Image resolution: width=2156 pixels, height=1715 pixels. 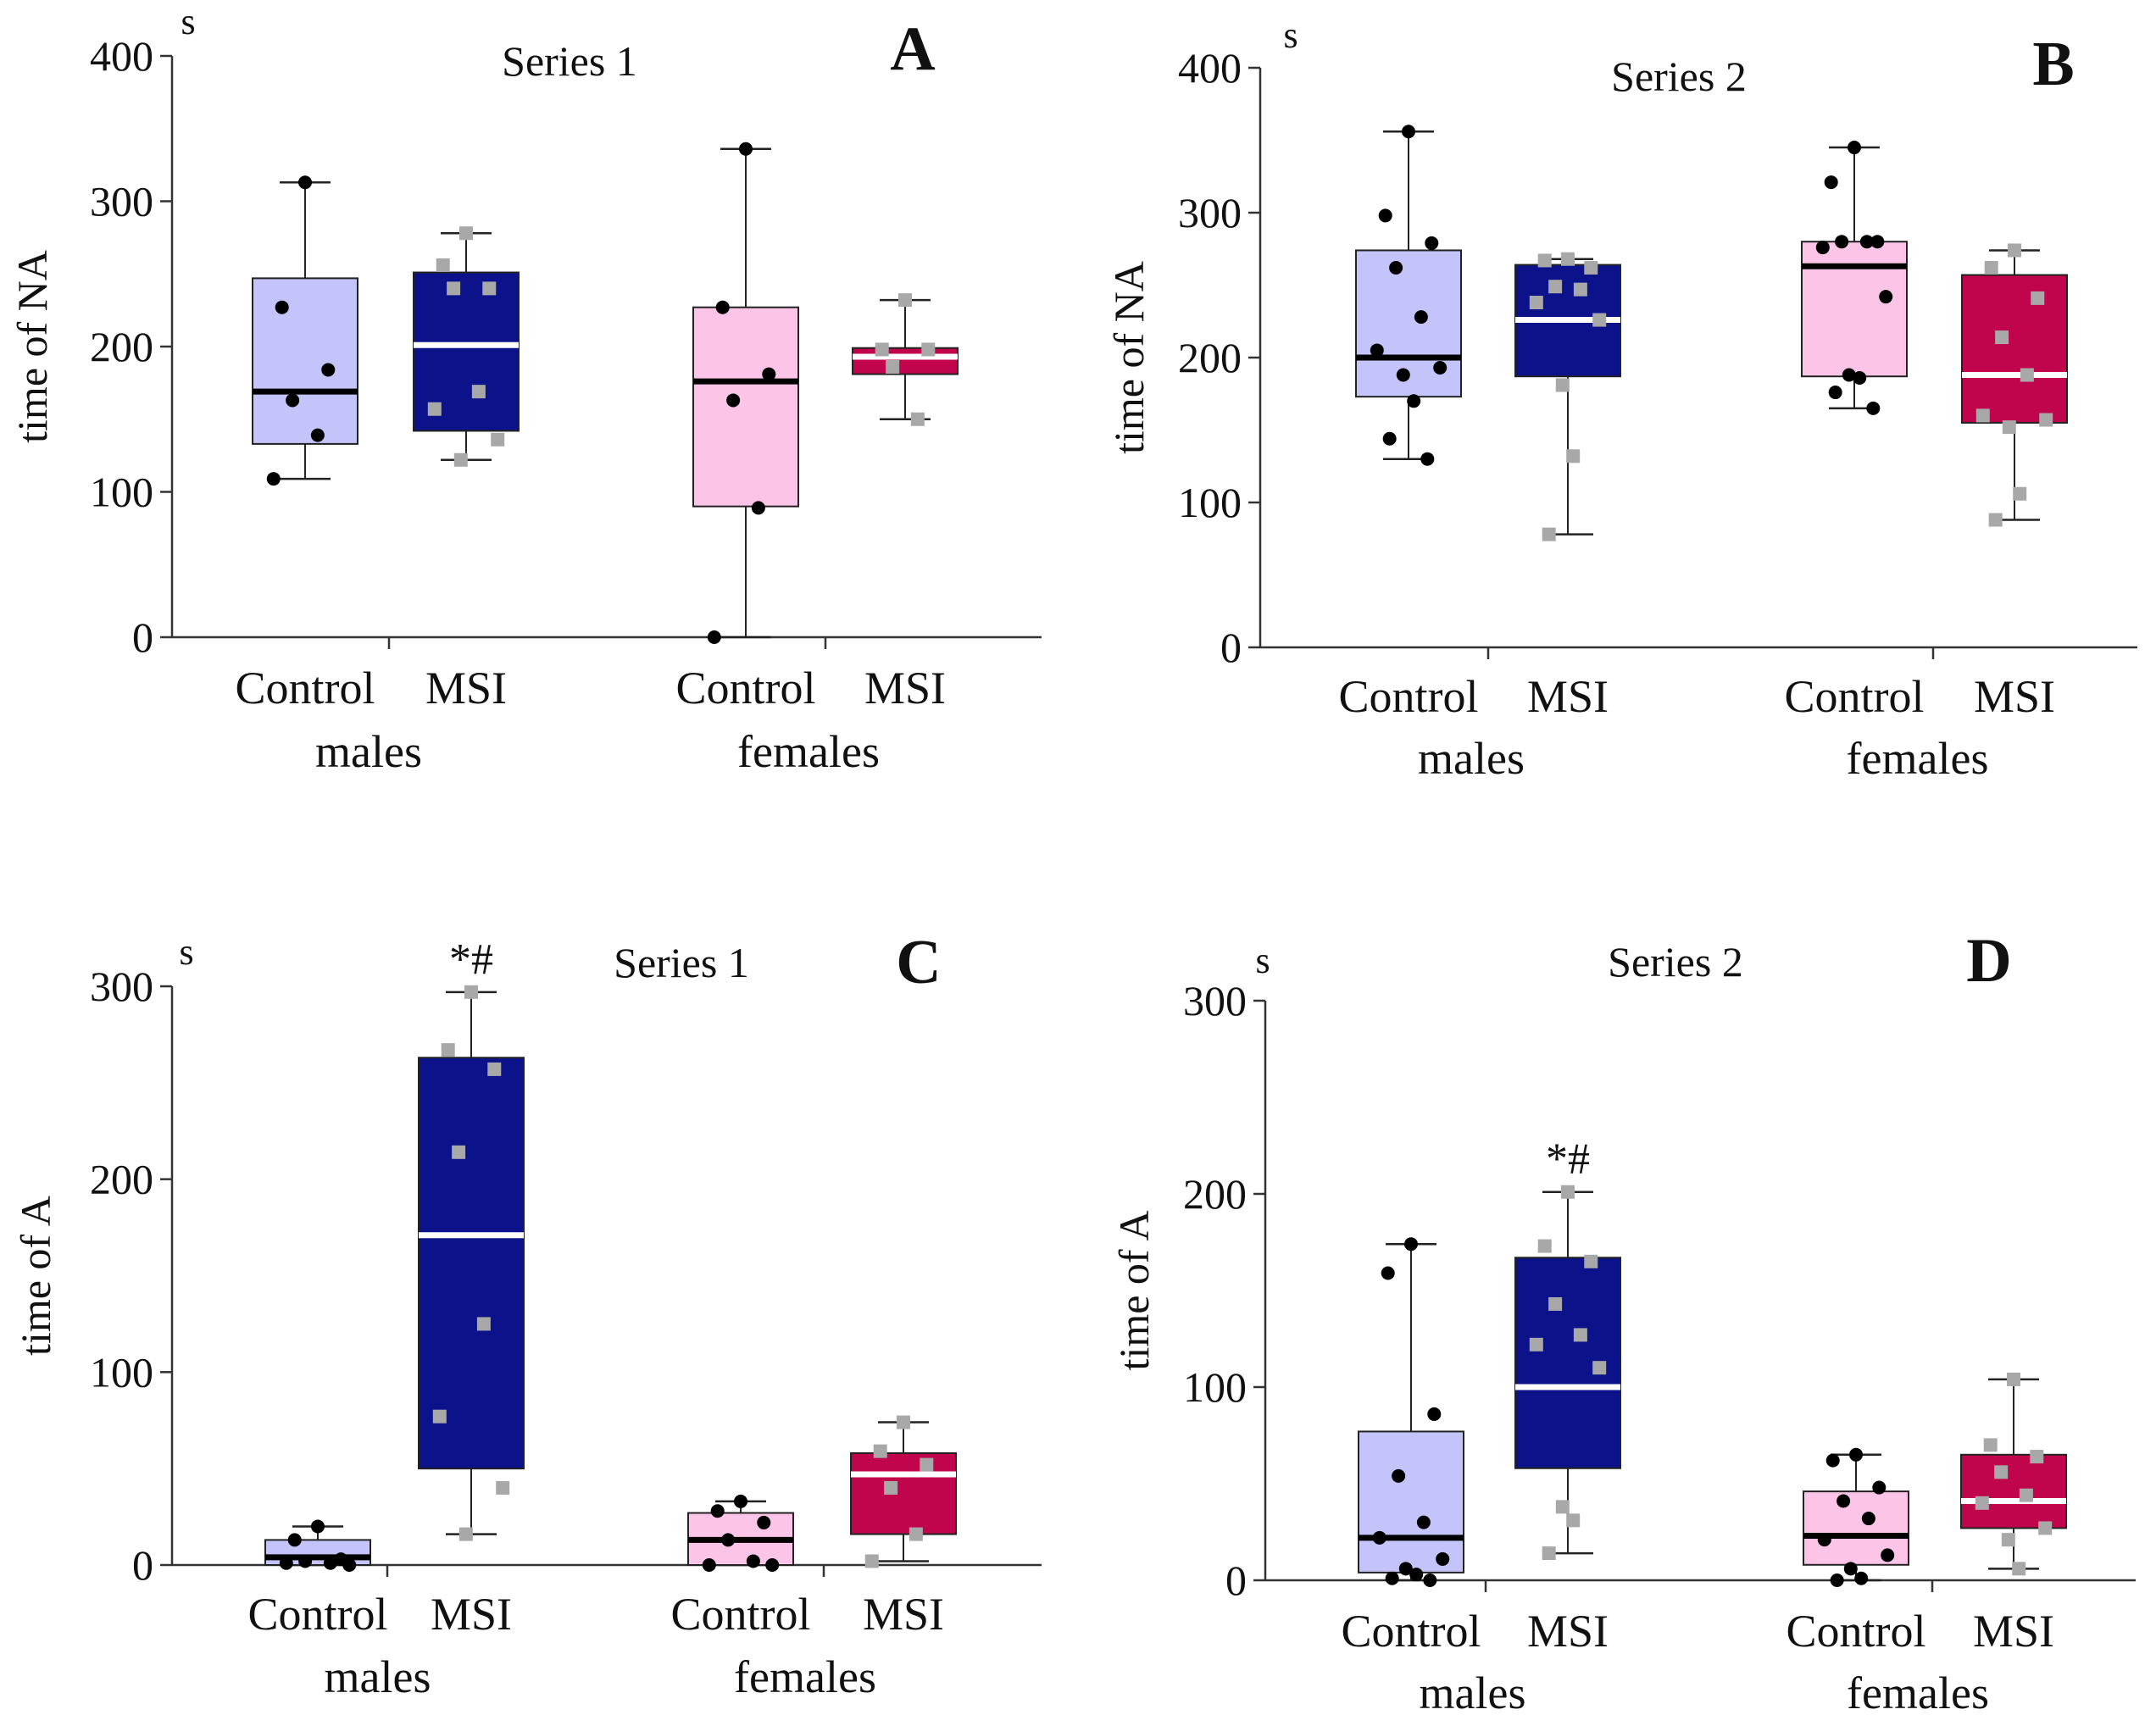 I want to click on y-unit-label: s, so click(x=186, y=952).